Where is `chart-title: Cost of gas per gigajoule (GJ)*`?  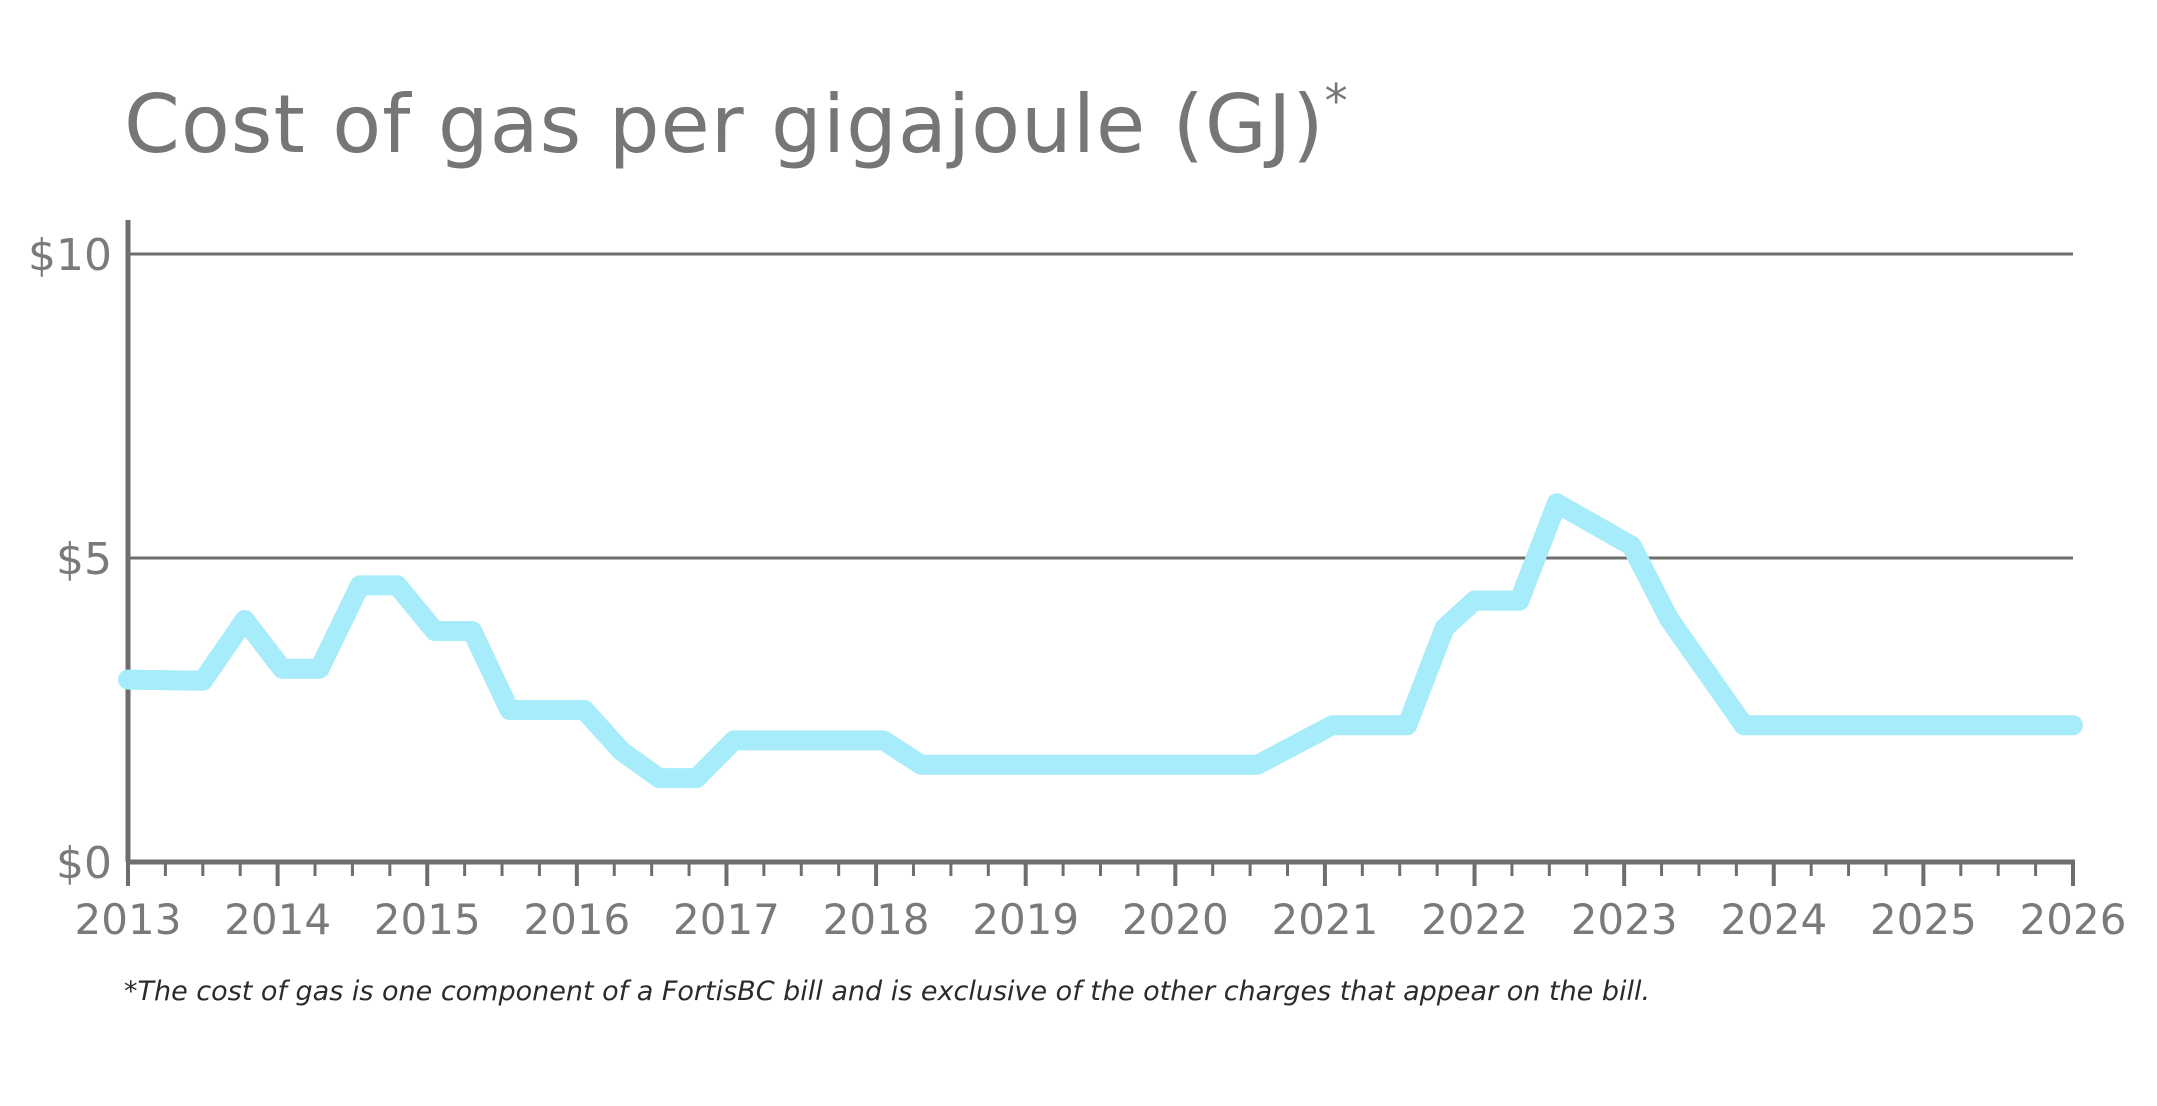
chart-title: Cost of gas per gigajoule (GJ)* is located at coordinates (736, 122).